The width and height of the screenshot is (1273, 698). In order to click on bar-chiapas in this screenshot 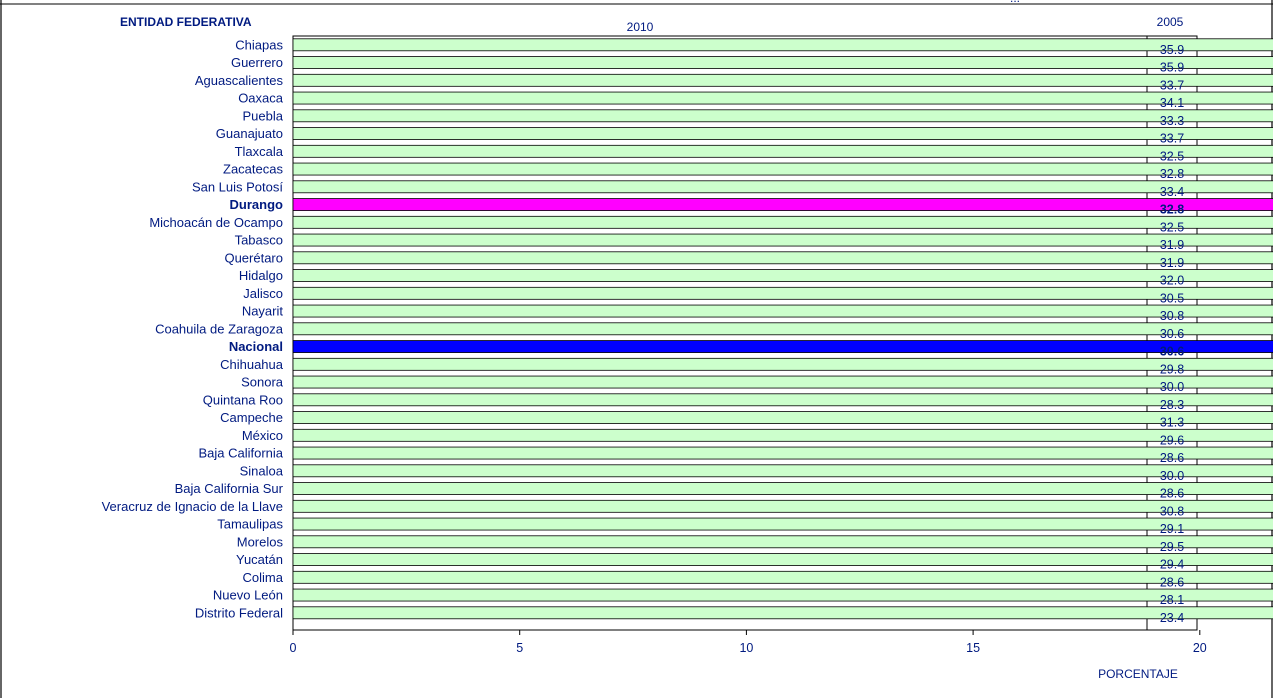, I will do `click(782, 45)`.